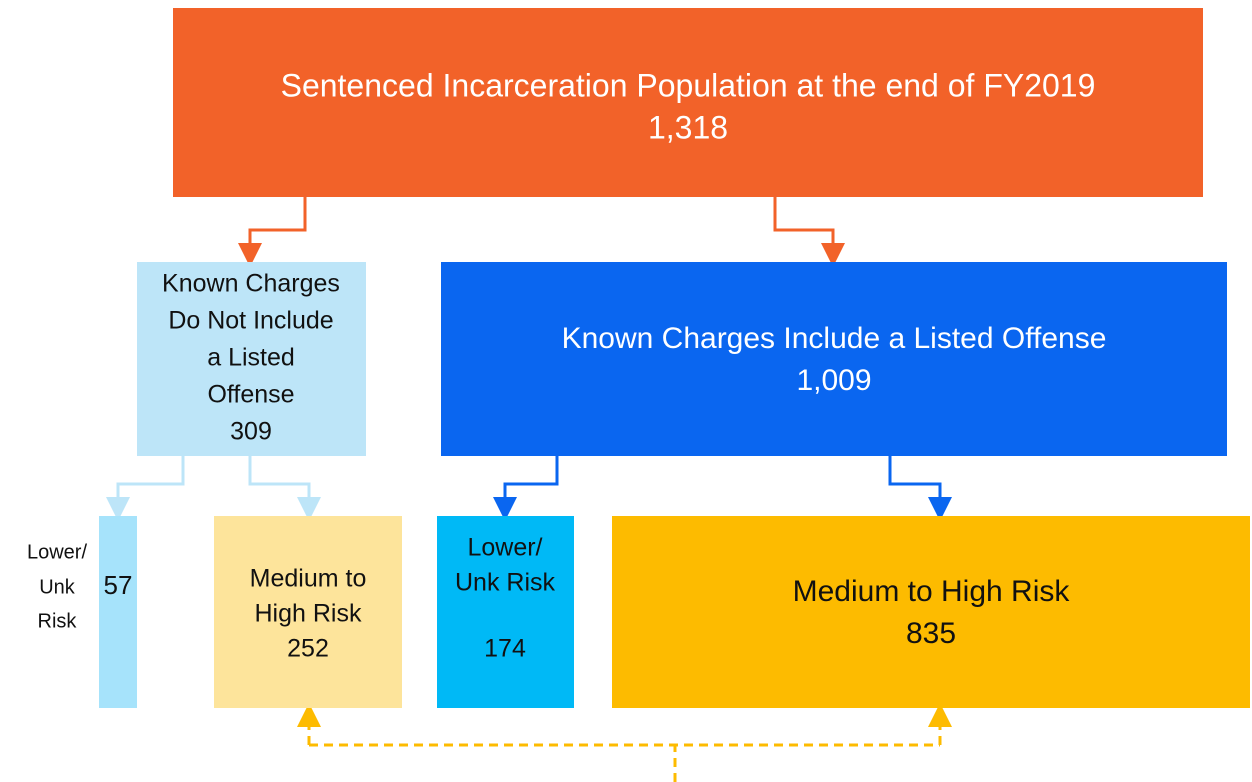 The width and height of the screenshot is (1252, 782). I want to click on node-label: 309, so click(251, 432).